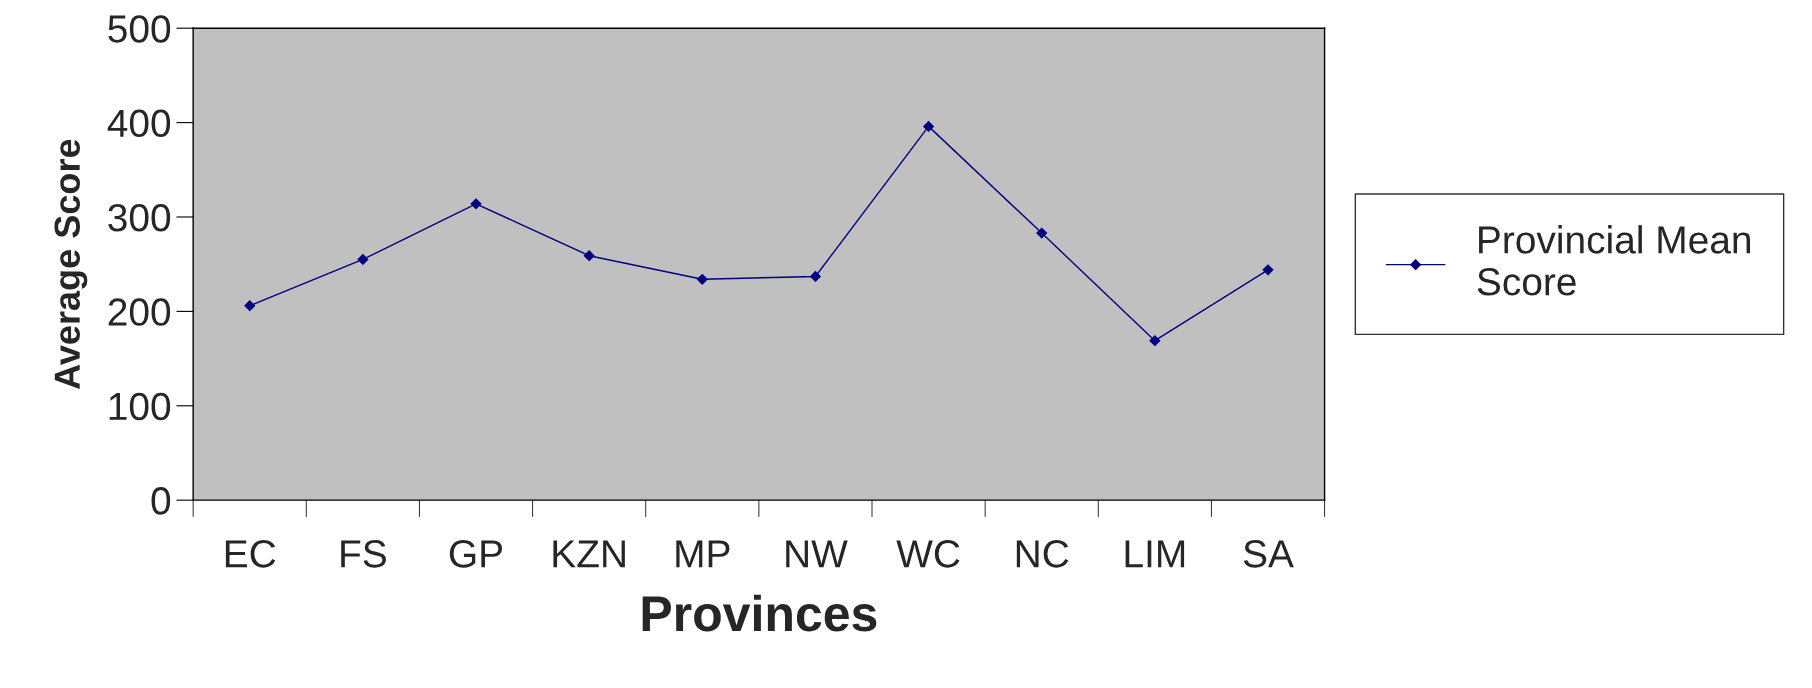 The image size is (1812, 688). Describe the element at coordinates (928, 554) in the screenshot. I see `x-tick-label: WC` at that location.